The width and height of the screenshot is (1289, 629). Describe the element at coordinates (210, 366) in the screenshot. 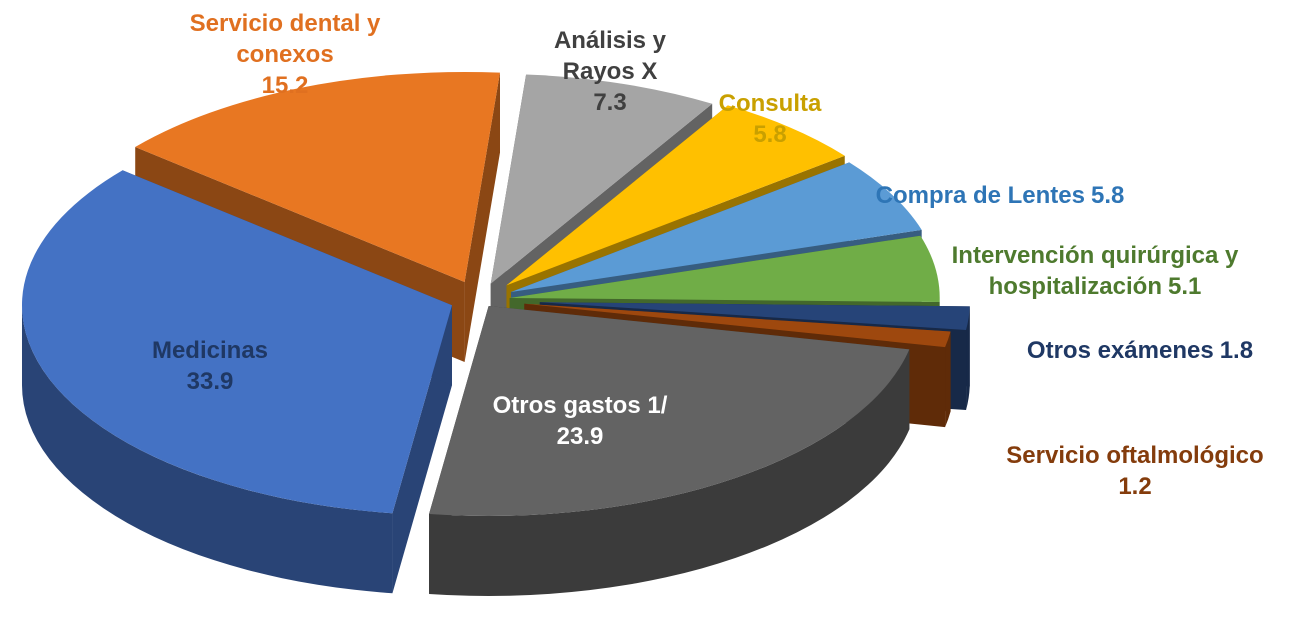

I see `slice-label: Medicinas 33.9` at that location.